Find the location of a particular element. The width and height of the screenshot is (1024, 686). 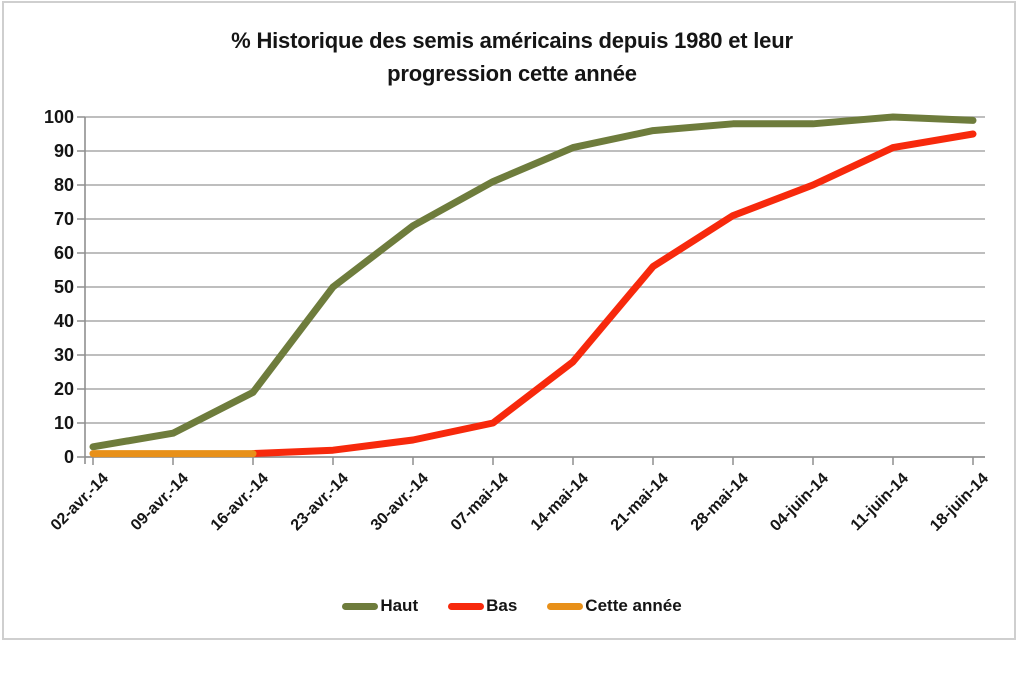

y-tick-label: 60 is located at coordinates (63, 253).